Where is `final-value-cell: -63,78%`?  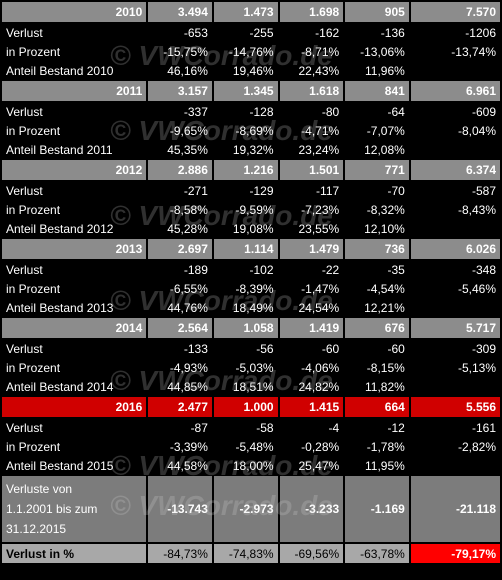 final-value-cell: -63,78% is located at coordinates (377, 553).